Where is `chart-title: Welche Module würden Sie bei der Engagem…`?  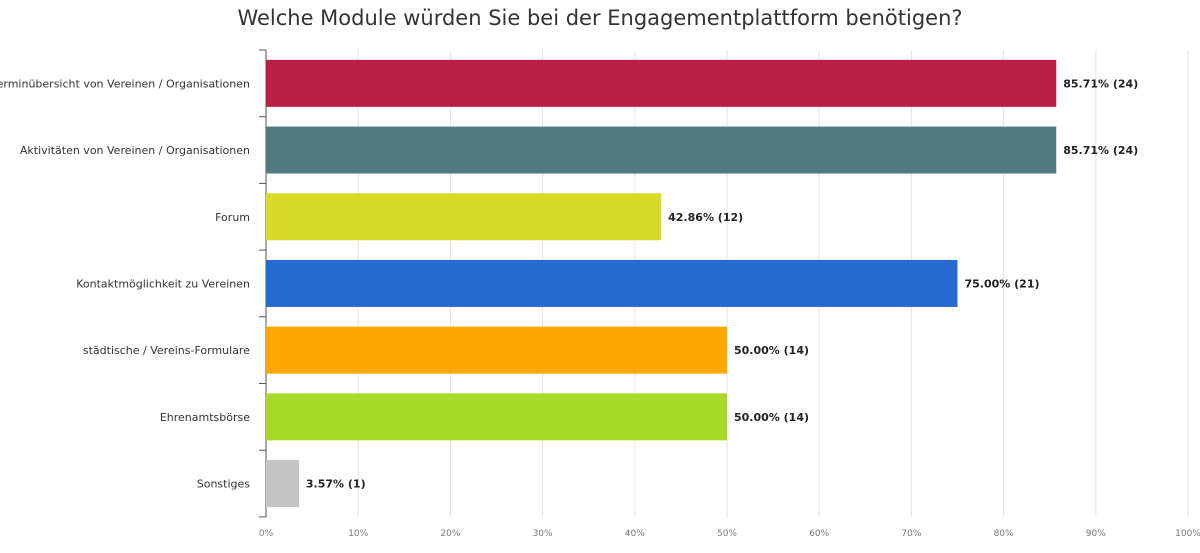
chart-title: Welche Module würden Sie bei der Engagem… is located at coordinates (600, 18).